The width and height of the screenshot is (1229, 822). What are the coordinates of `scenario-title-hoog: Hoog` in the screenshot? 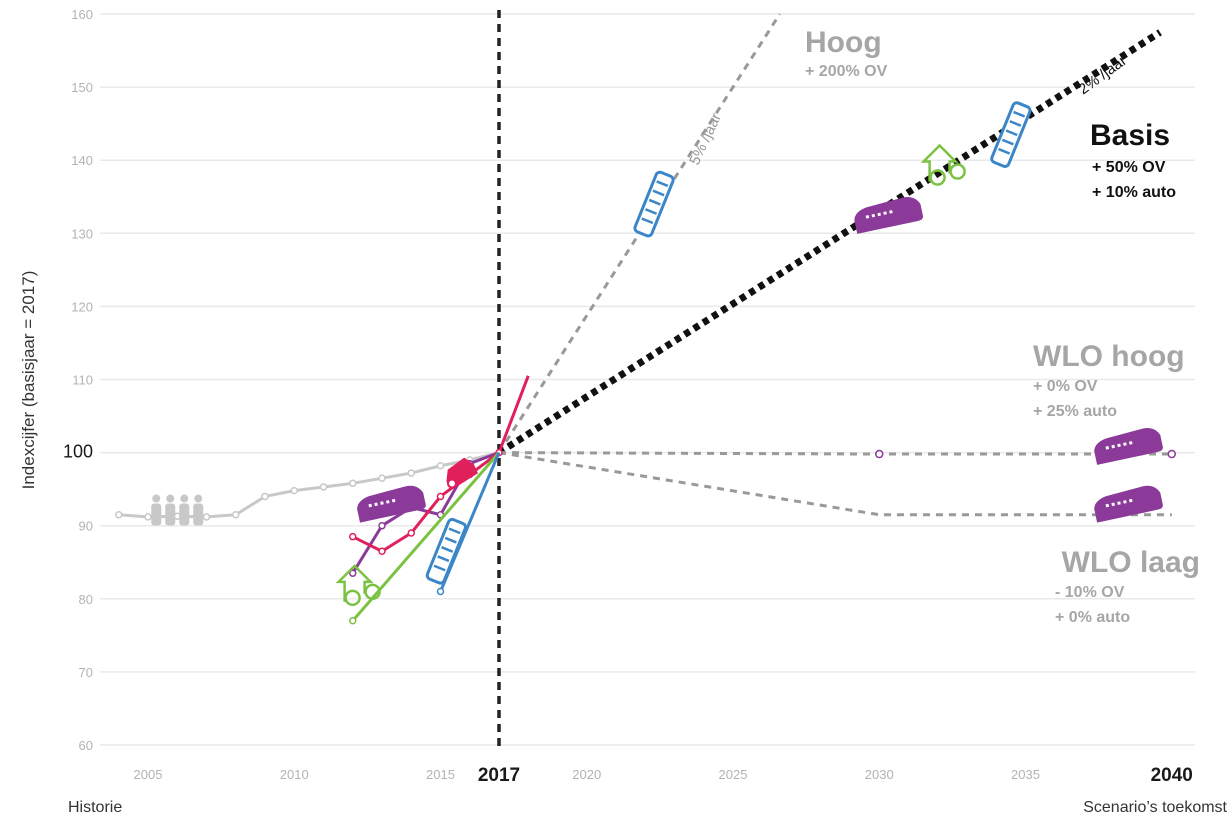 It's located at (843, 42).